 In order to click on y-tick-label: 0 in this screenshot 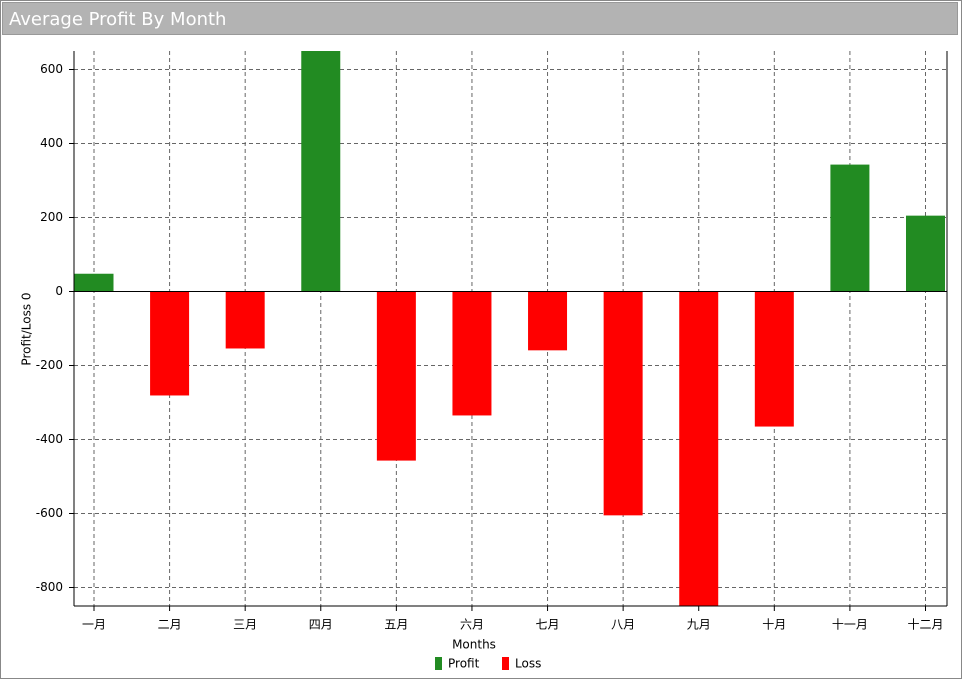, I will do `click(59, 291)`.